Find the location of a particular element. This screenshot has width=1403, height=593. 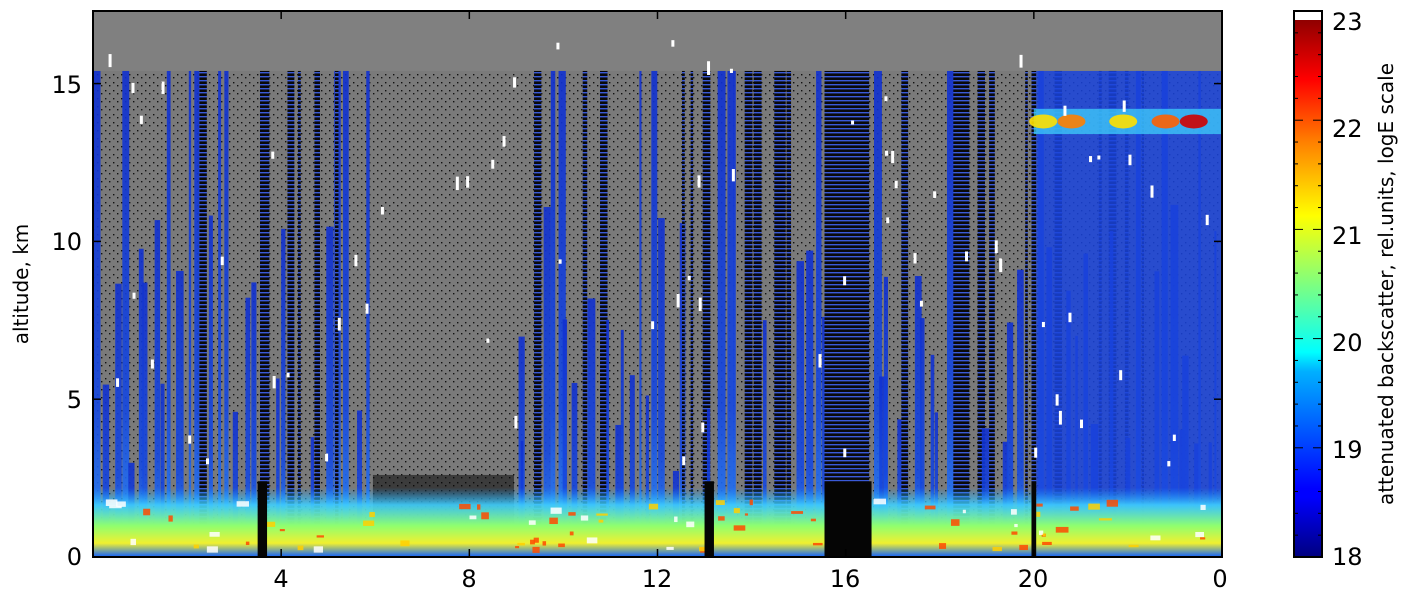

y-axis-label: altitude, km is located at coordinates (21, 284).